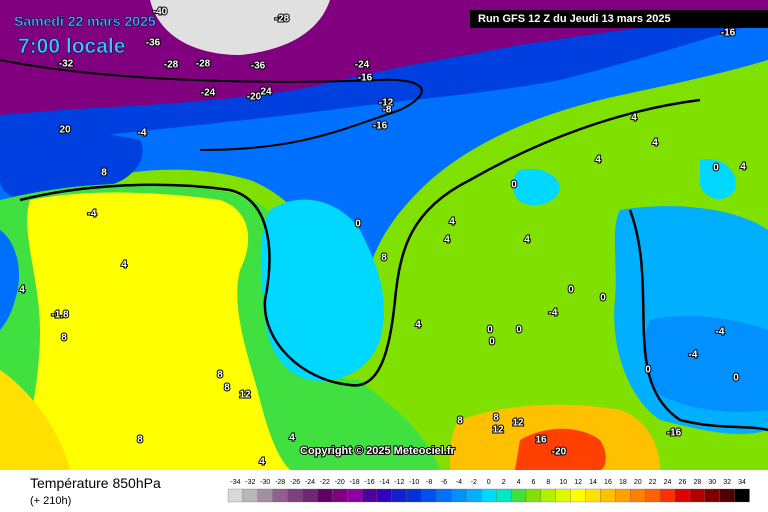  I want to click on copyright: Copyright © 2025 Meteociel.fr, so click(378, 451).